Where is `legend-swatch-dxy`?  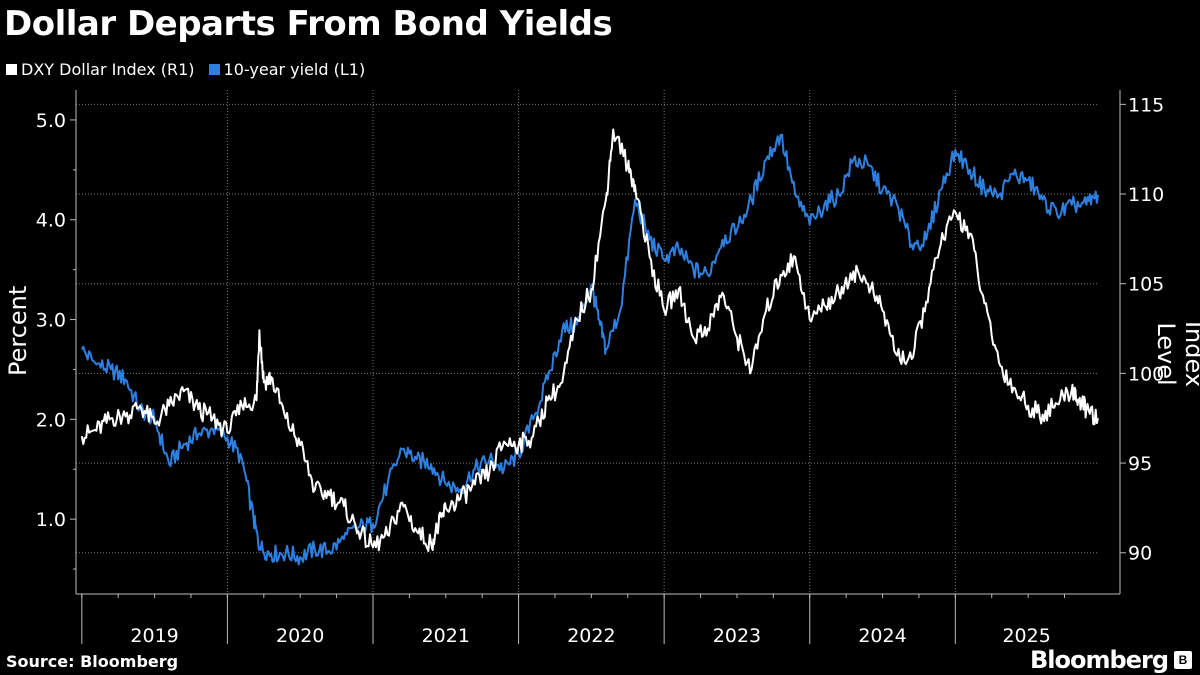 legend-swatch-dxy is located at coordinates (11, 69).